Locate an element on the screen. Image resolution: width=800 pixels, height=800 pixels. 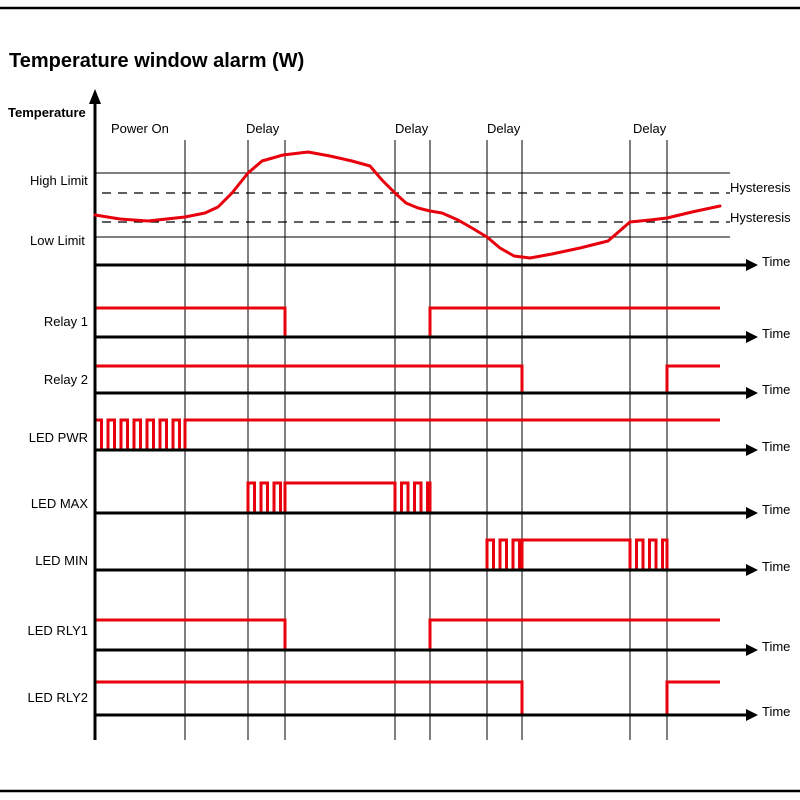
signal-trace-led-min is located at coordinates (407, 555).